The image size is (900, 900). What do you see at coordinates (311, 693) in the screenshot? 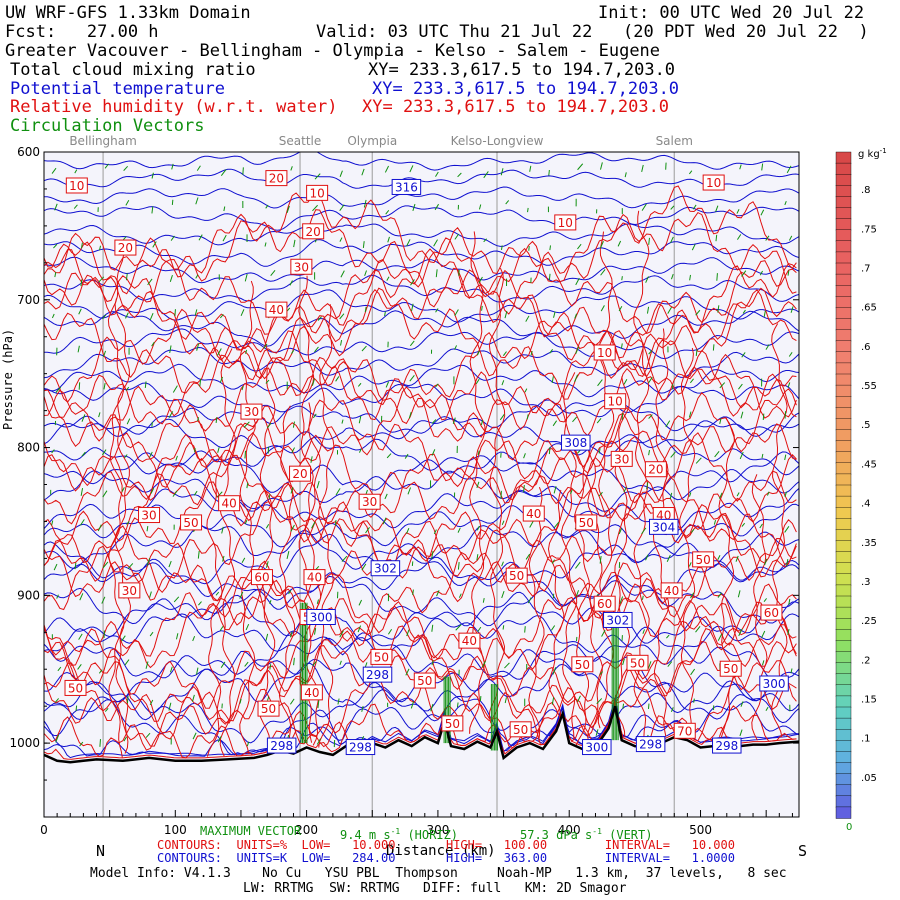
I see `rh-label: 40` at bounding box center [311, 693].